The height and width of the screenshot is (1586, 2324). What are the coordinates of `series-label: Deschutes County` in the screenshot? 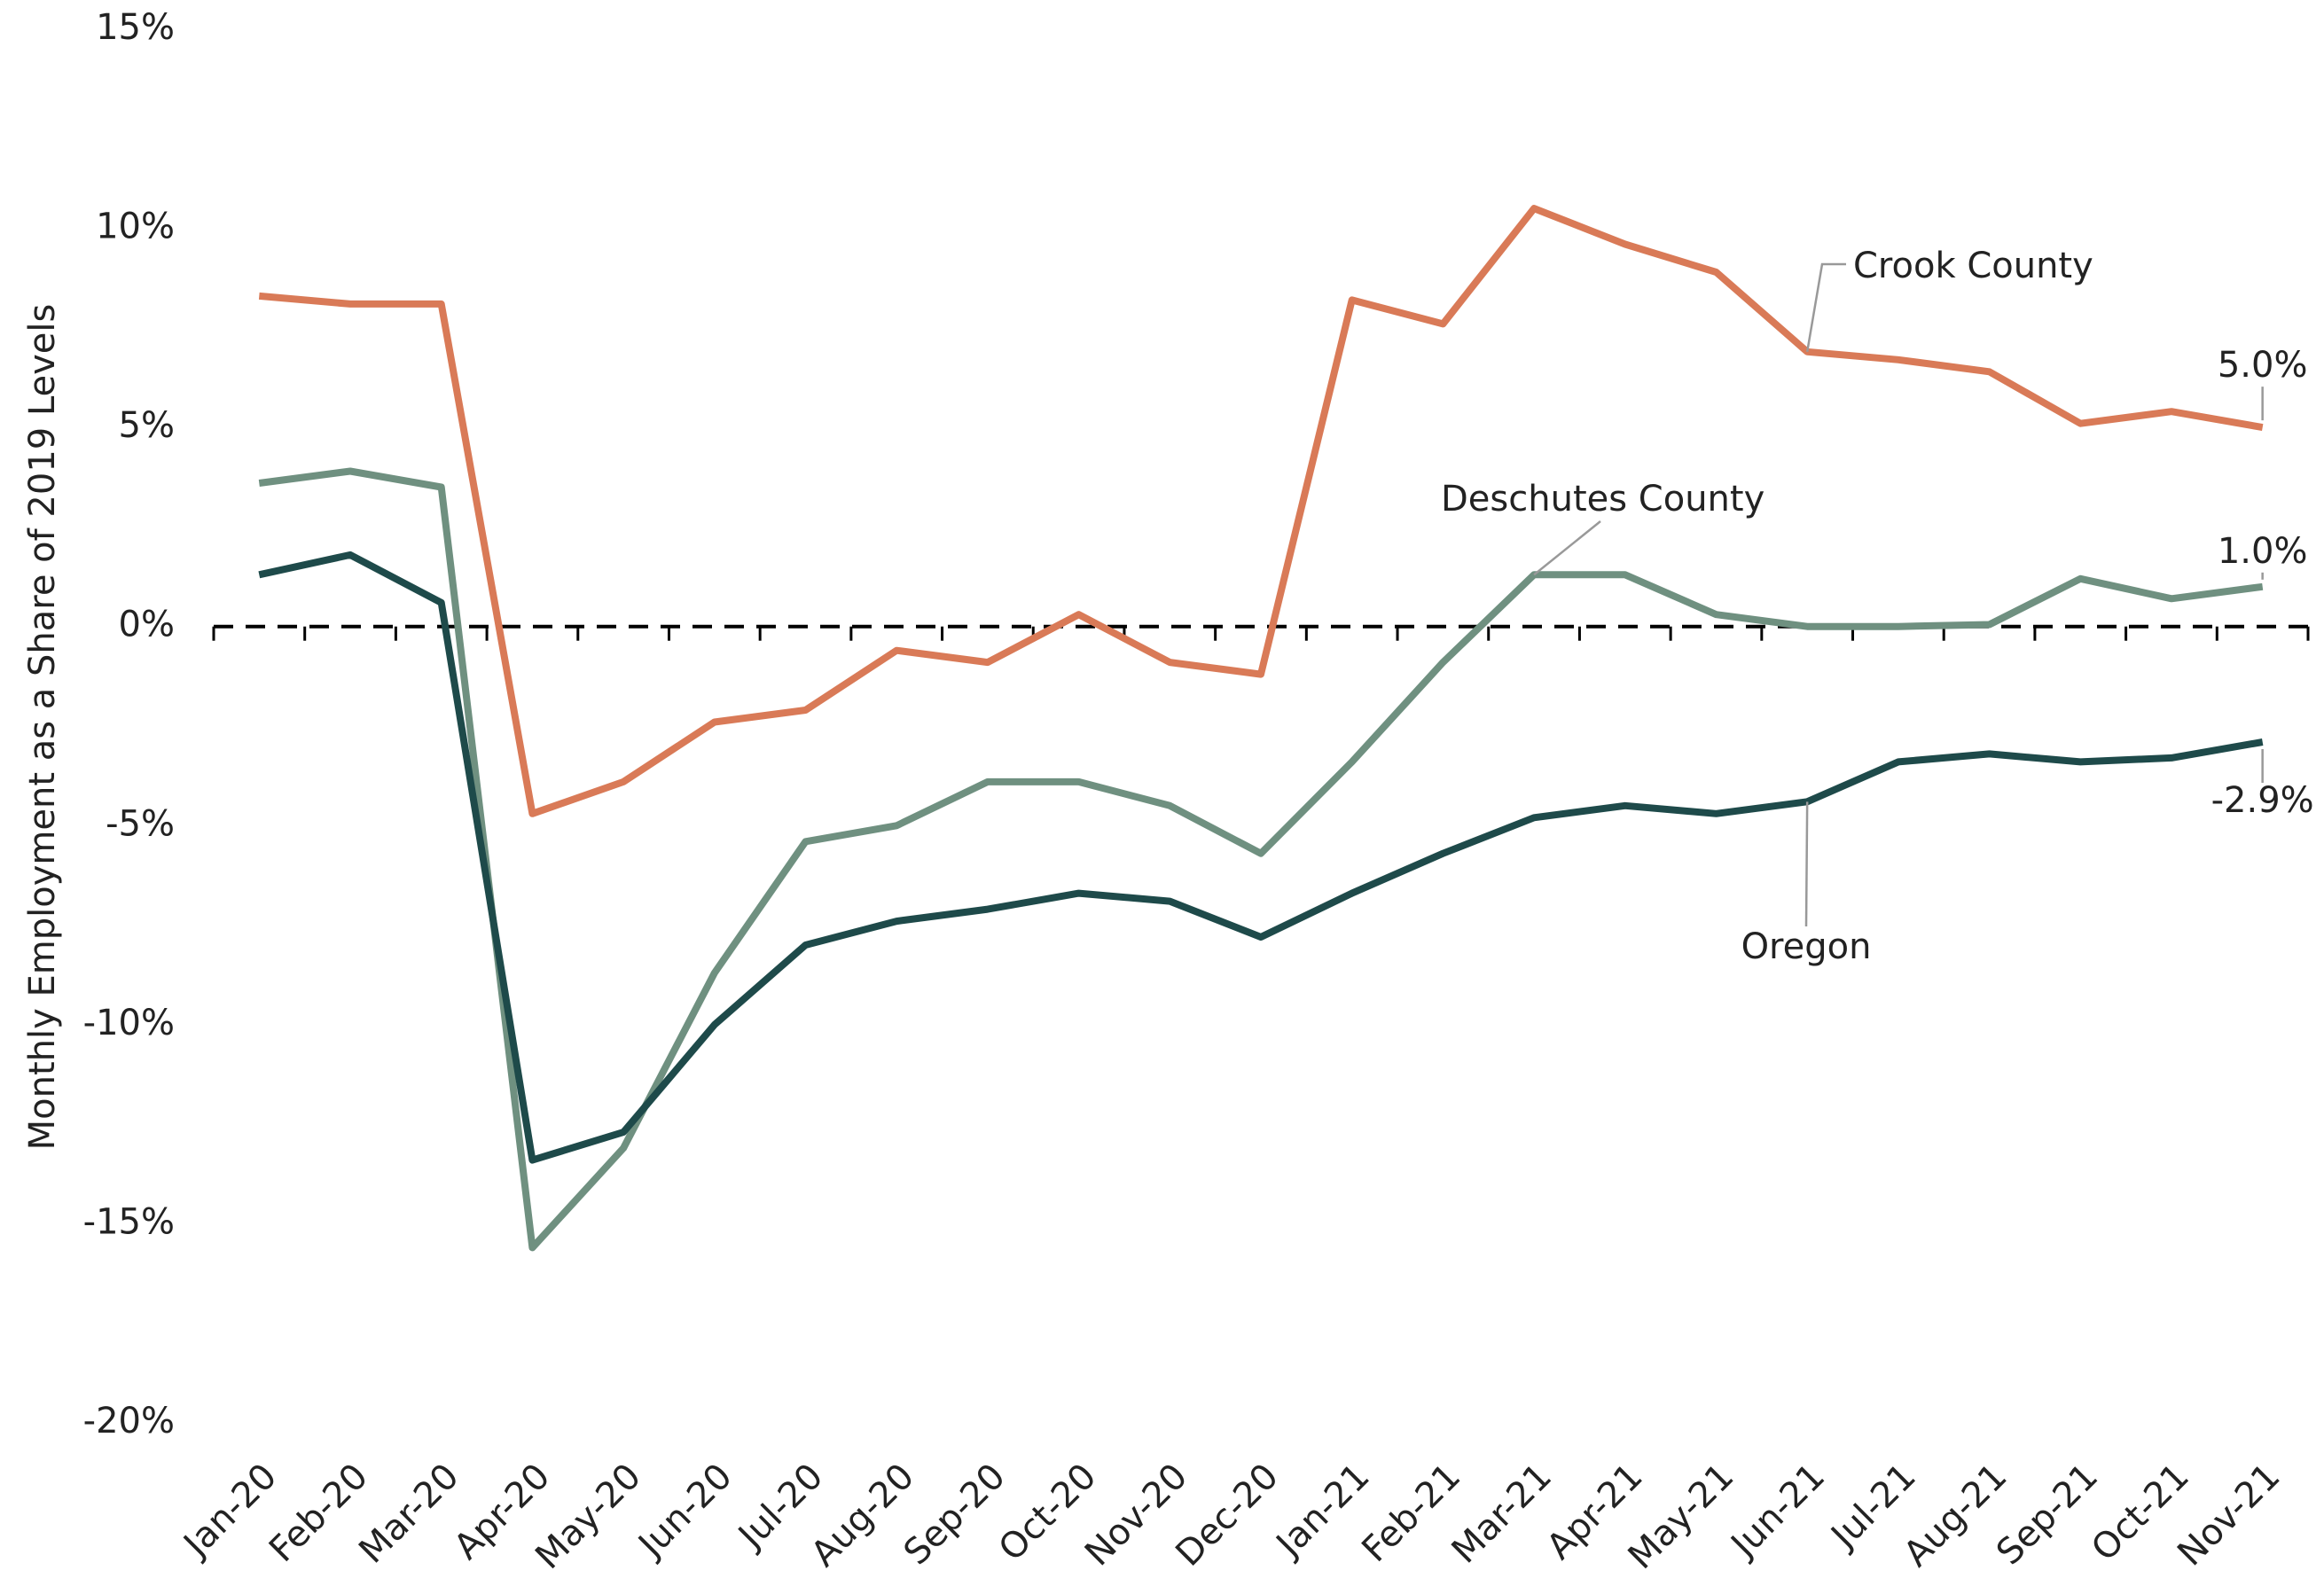 It's located at (1603, 499).